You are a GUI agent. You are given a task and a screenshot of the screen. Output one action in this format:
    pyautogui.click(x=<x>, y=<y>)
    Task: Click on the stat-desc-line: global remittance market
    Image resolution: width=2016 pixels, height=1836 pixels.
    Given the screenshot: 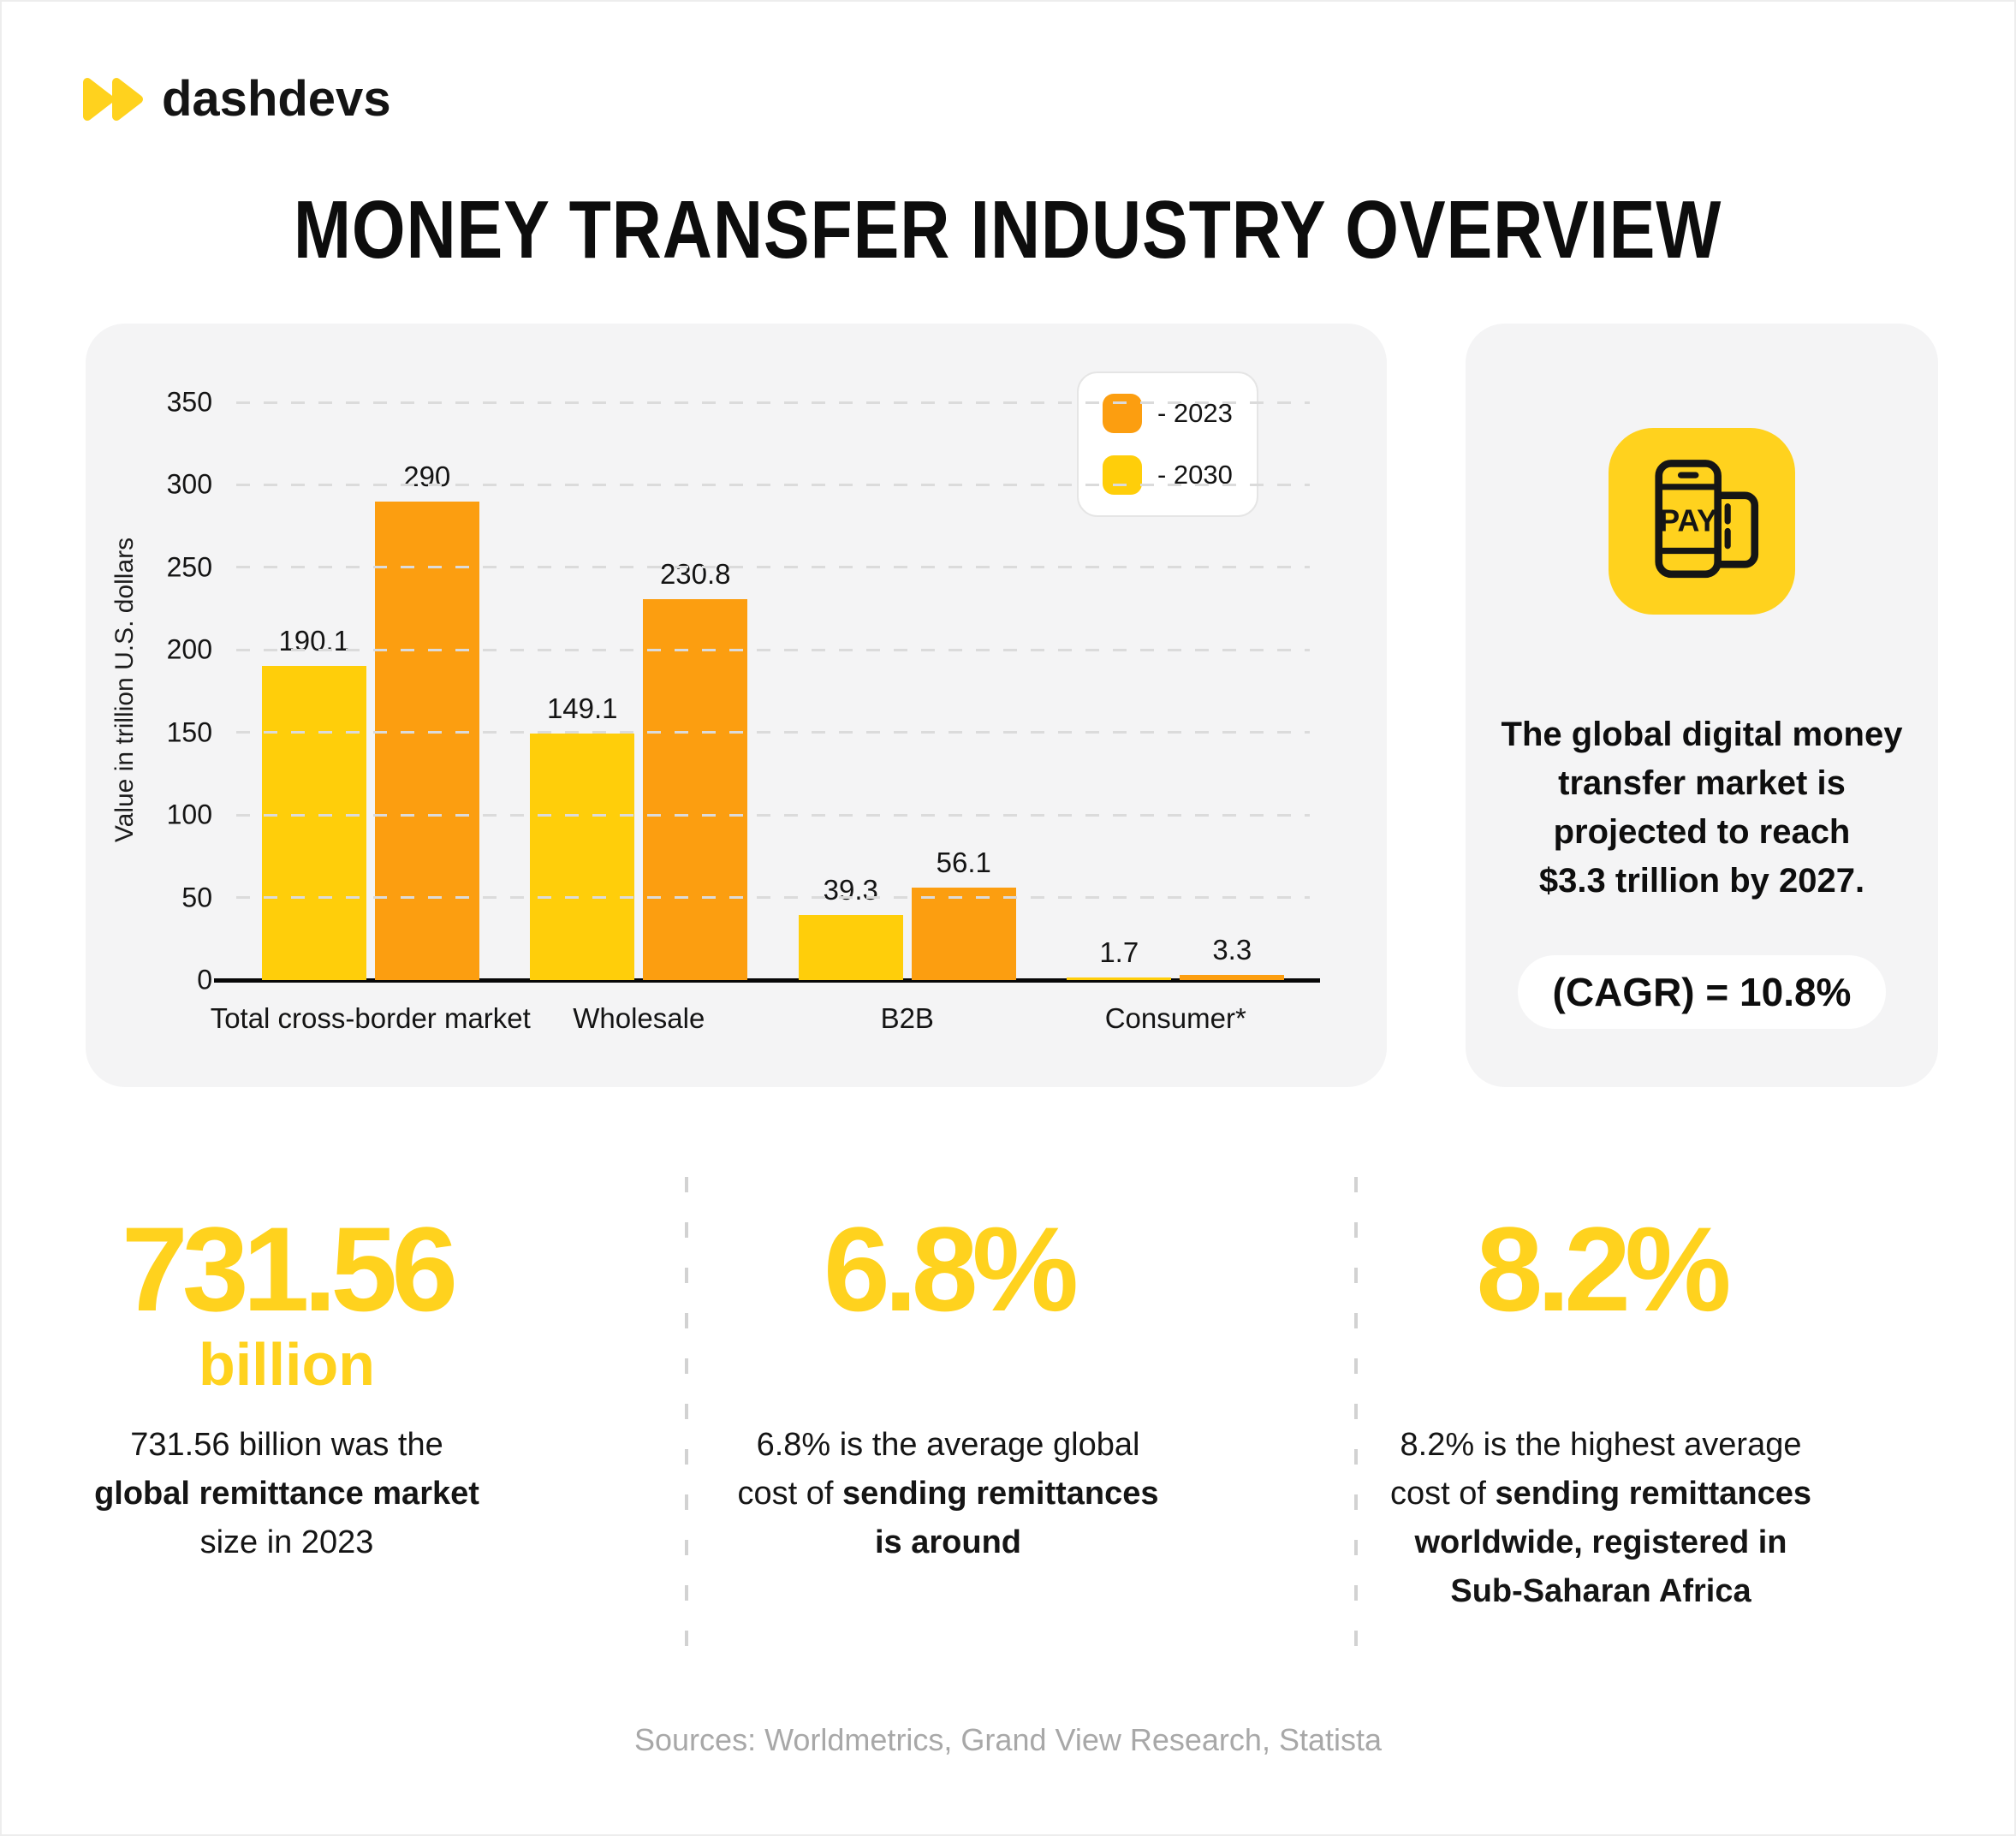 What is the action you would take?
    pyautogui.click(x=286, y=1494)
    